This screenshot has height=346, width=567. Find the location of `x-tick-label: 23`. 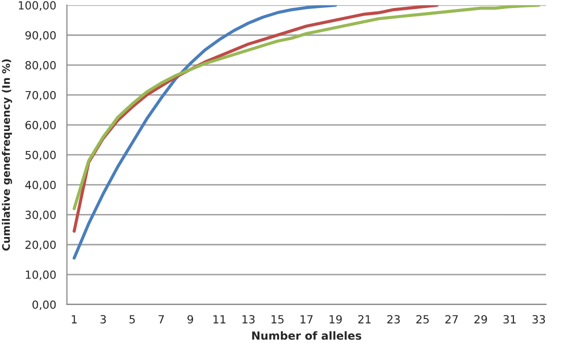

x-tick-label: 23 is located at coordinates (393, 319).